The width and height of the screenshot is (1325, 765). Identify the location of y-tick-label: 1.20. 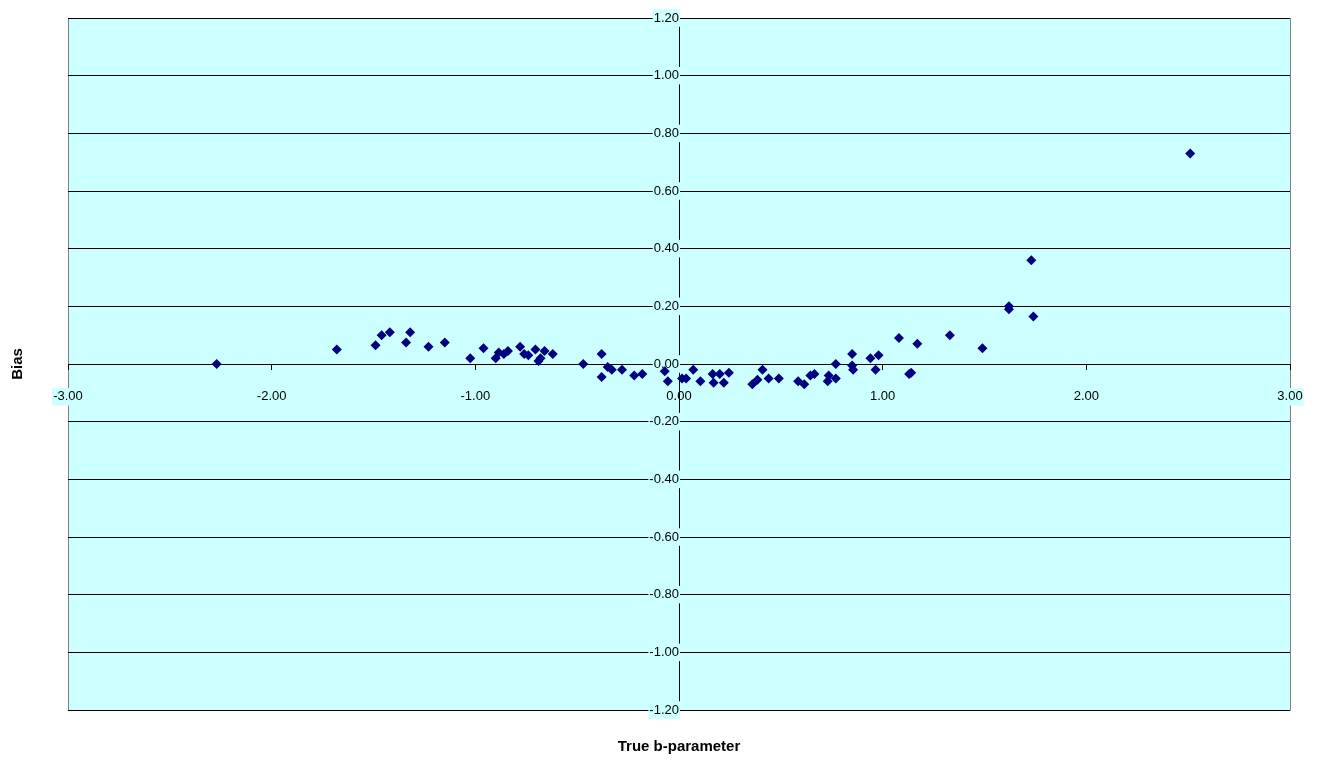
(666, 17).